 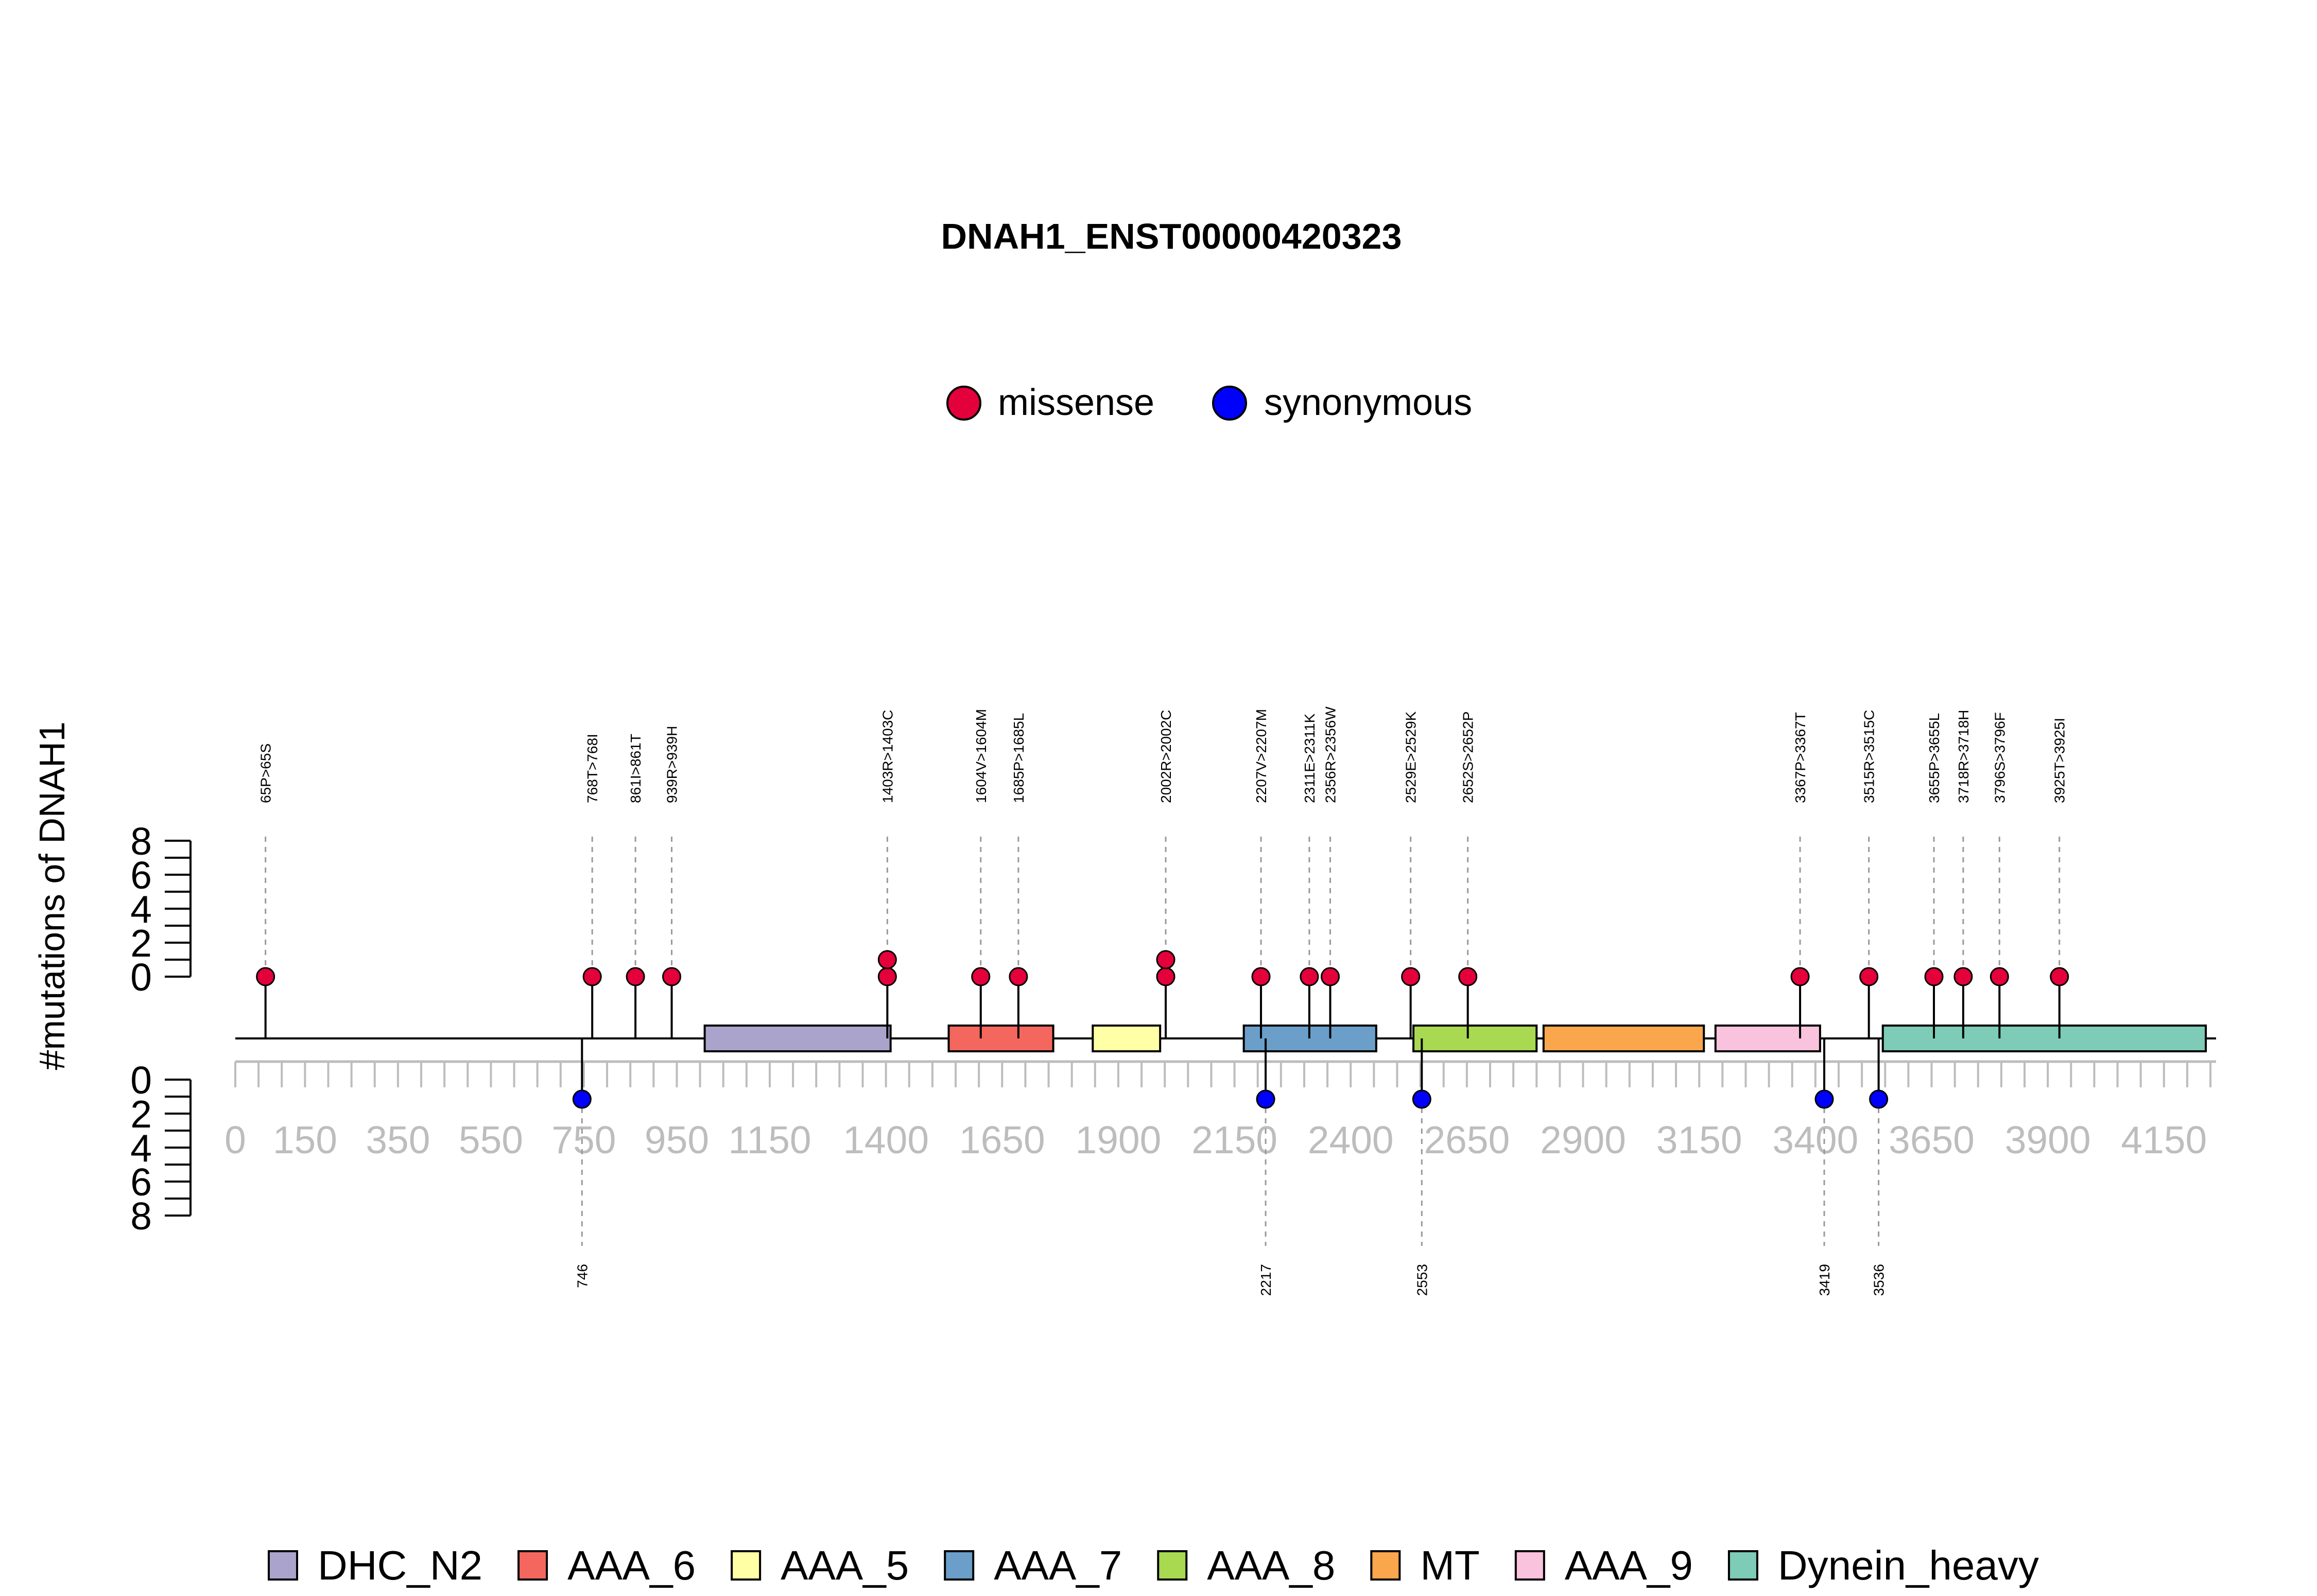 I want to click on y-tick-label-bottom: 0, so click(x=141, y=1081).